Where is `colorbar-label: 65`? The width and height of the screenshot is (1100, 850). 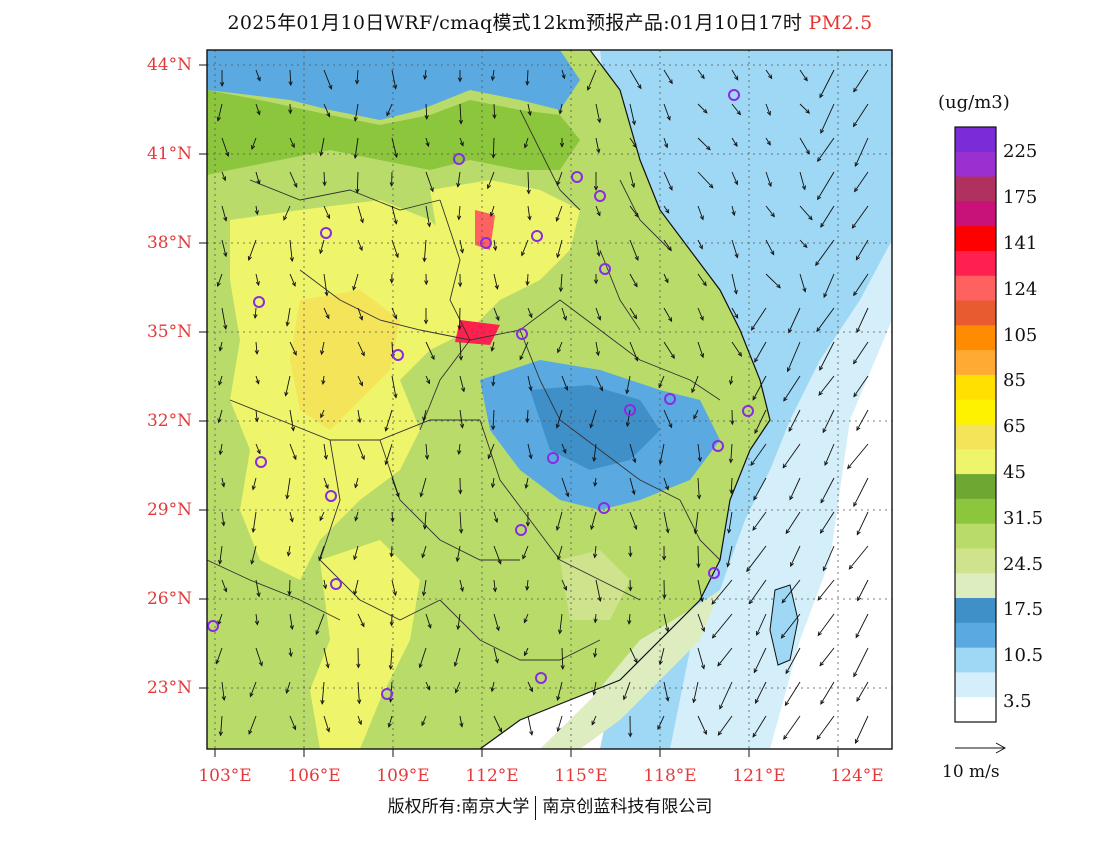
colorbar-label: 65 is located at coordinates (1014, 426).